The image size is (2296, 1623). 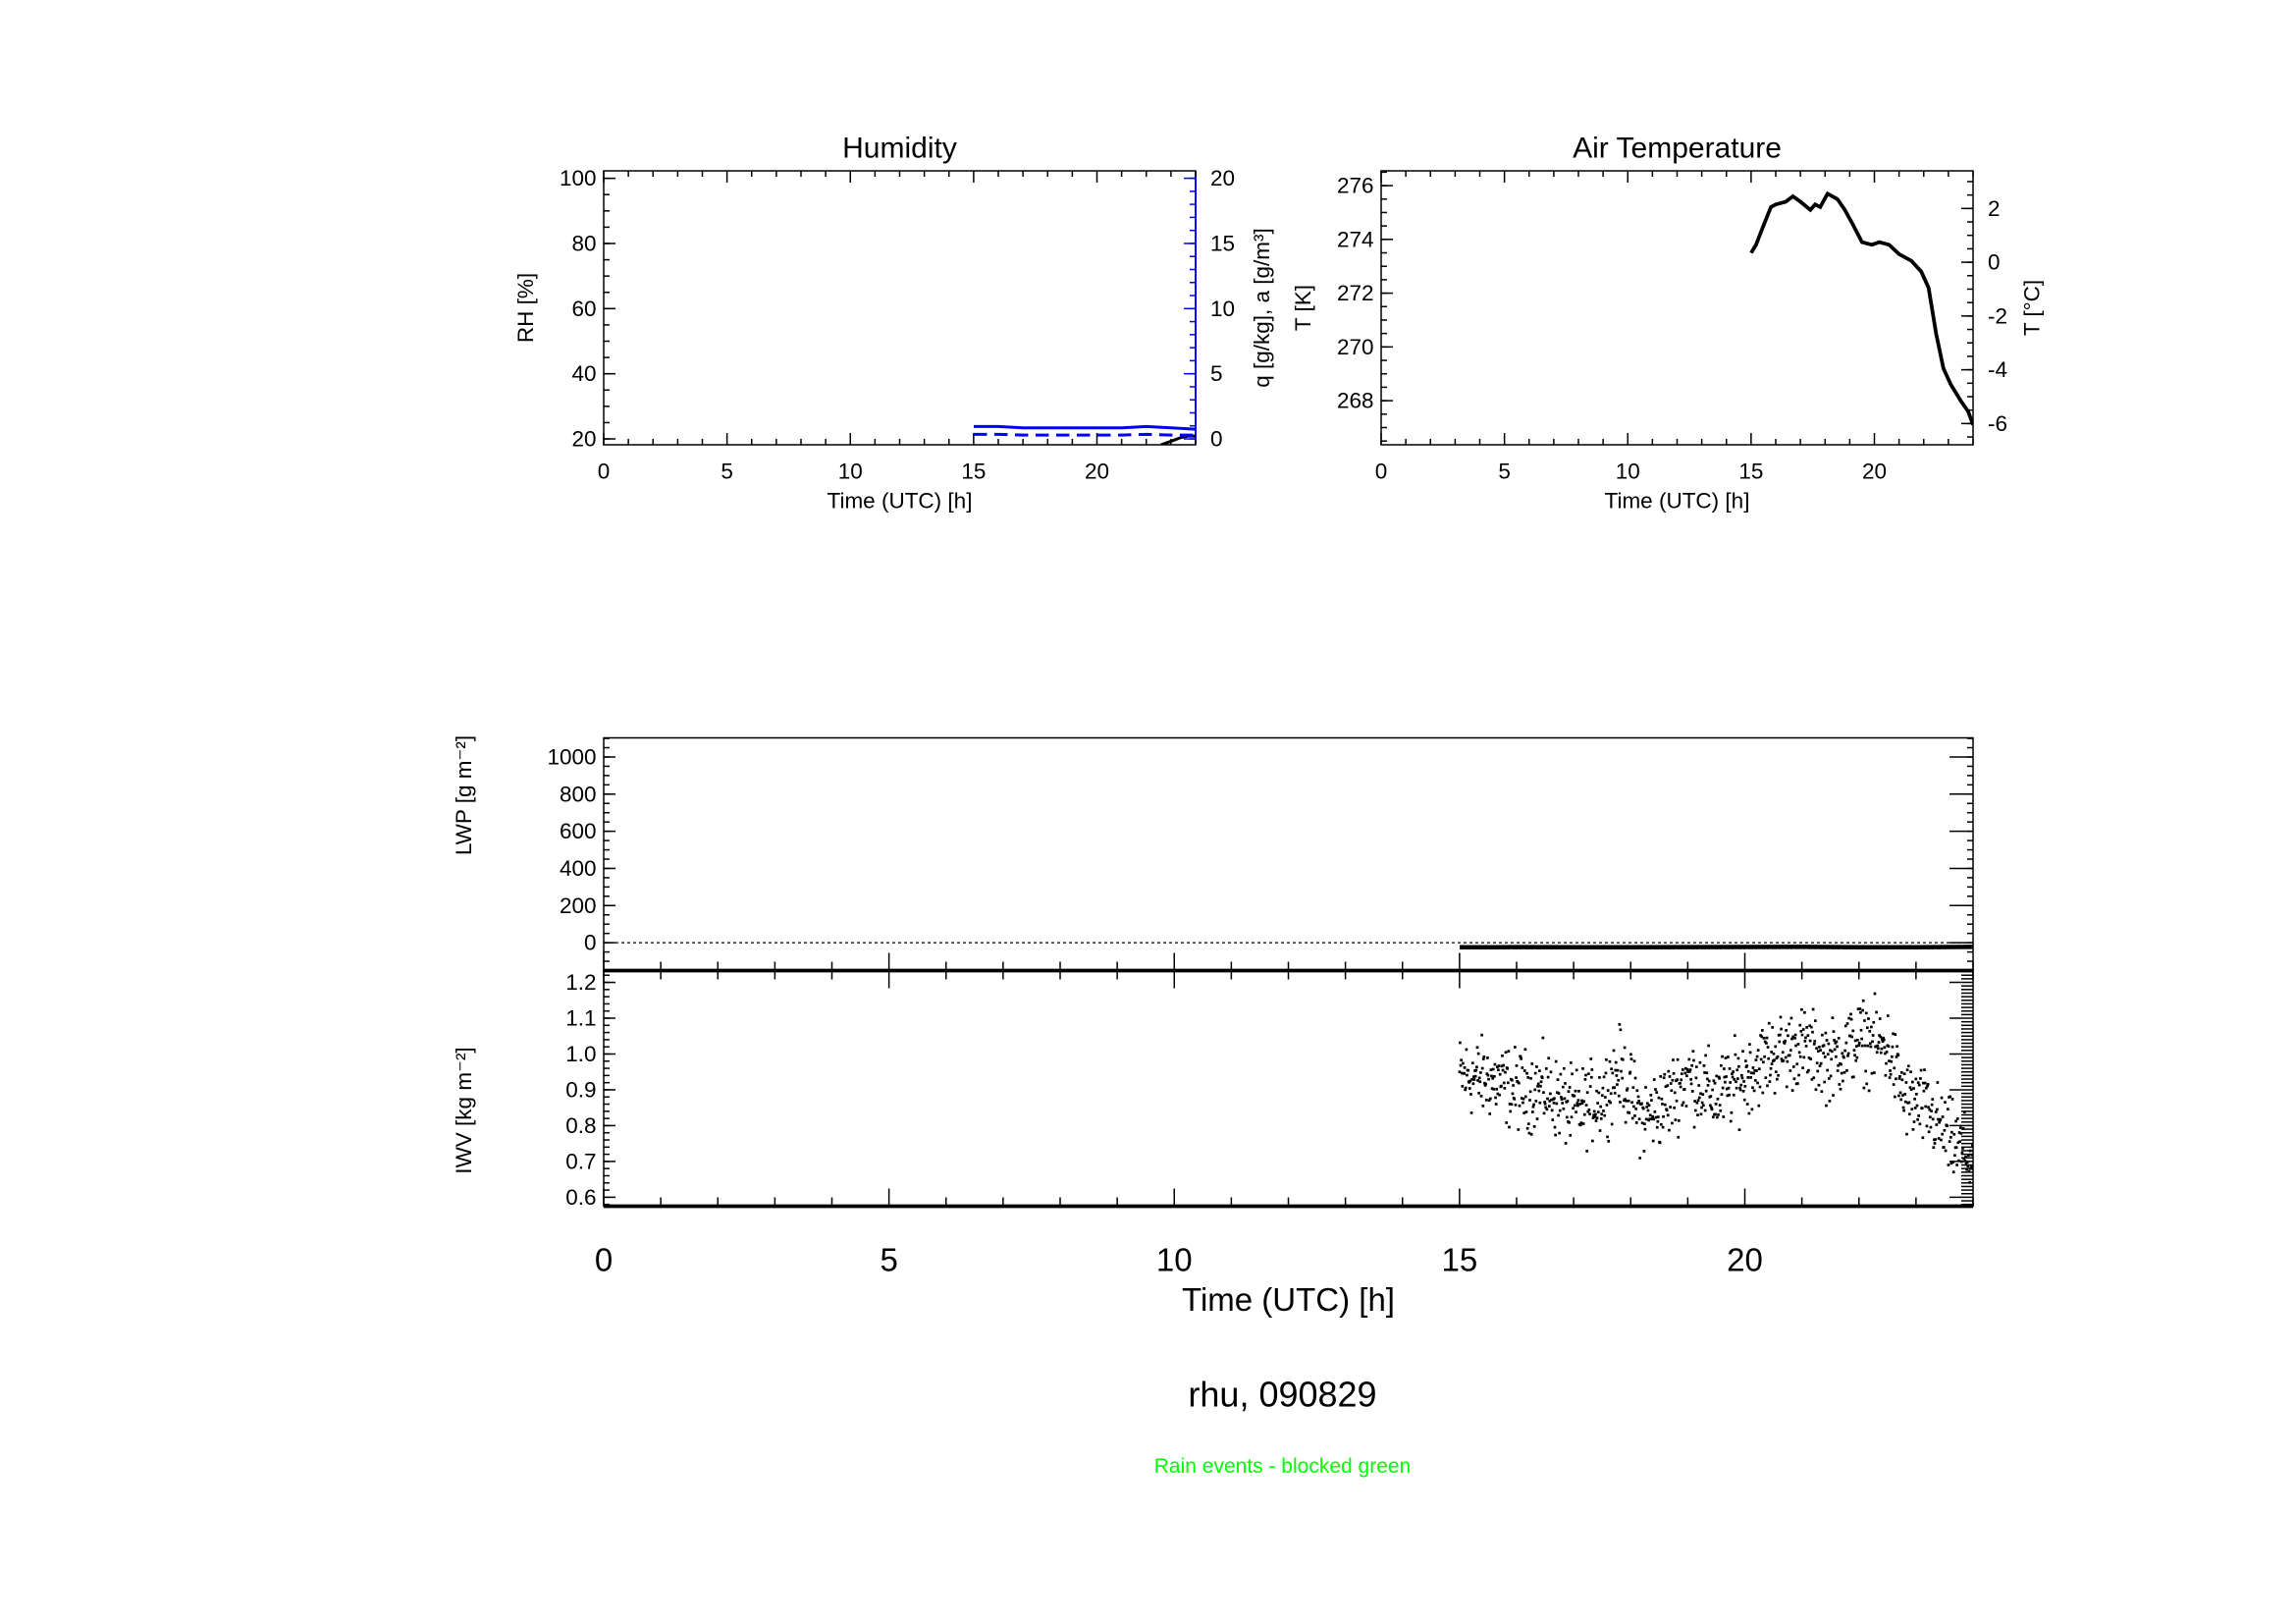 I want to click on temperature-k-axis-label: T [K], so click(x=1303, y=308).